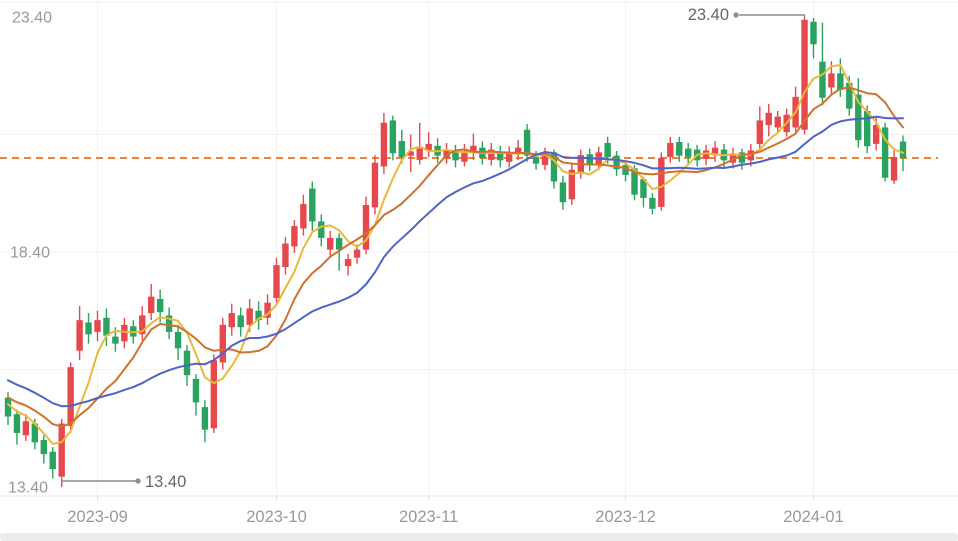 The width and height of the screenshot is (958, 541). I want to click on x-axis-label-dec: 2023-12, so click(625, 517).